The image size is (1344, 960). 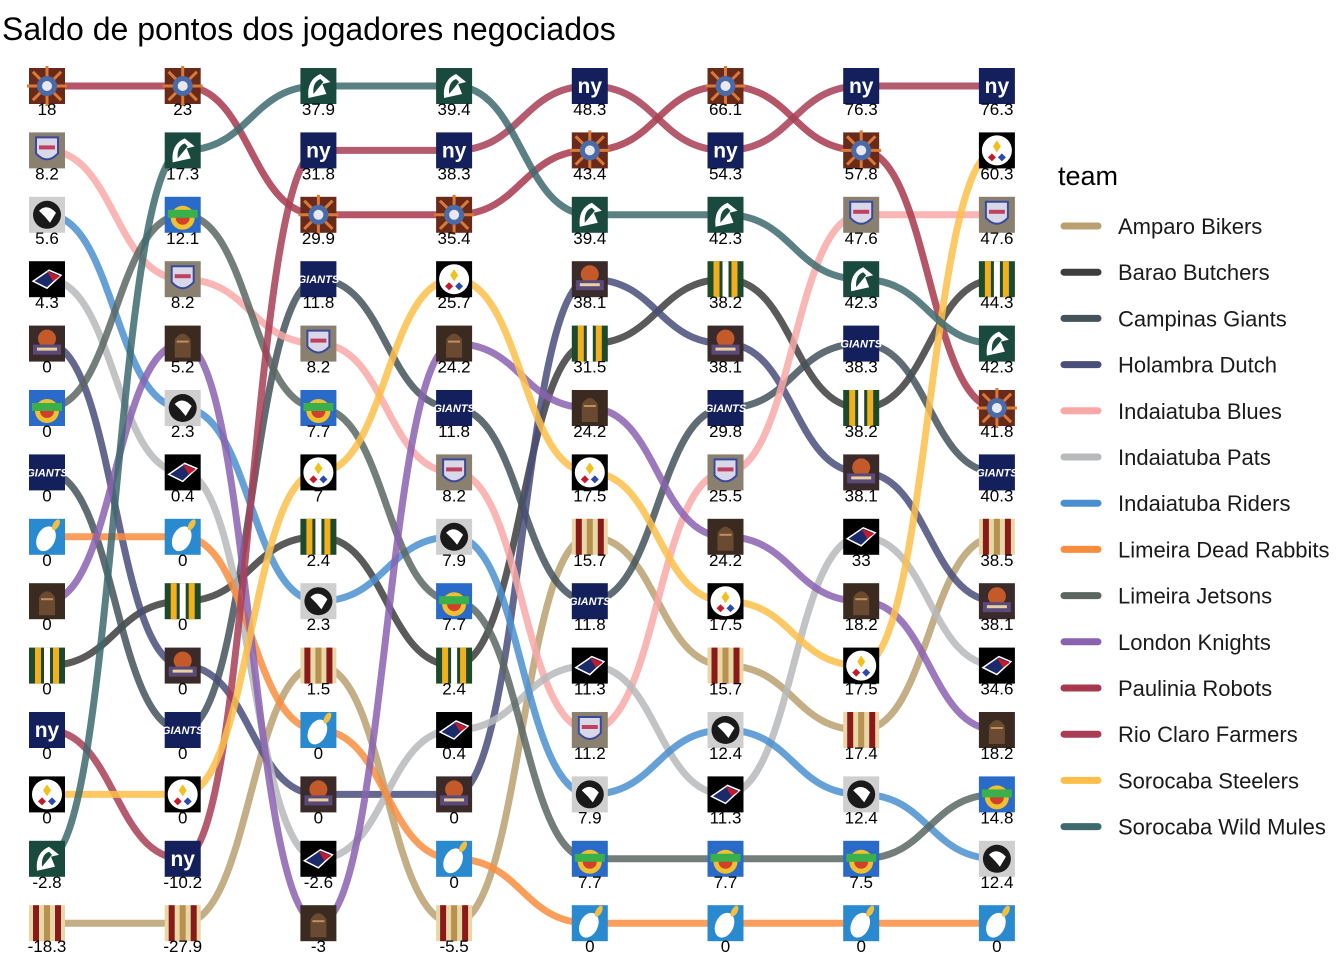 What do you see at coordinates (1208, 780) in the screenshot?
I see `legend-label: Sorocaba Steelers` at bounding box center [1208, 780].